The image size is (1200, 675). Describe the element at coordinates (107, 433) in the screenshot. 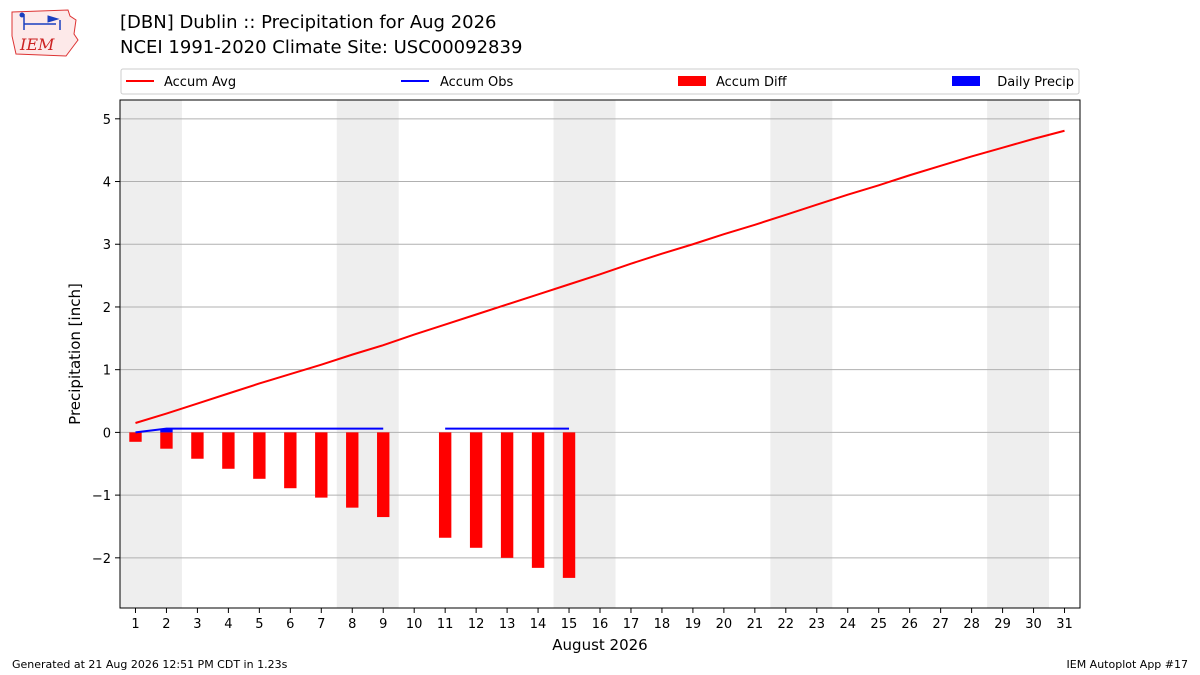

I see `y-tick-label: 0` at that location.